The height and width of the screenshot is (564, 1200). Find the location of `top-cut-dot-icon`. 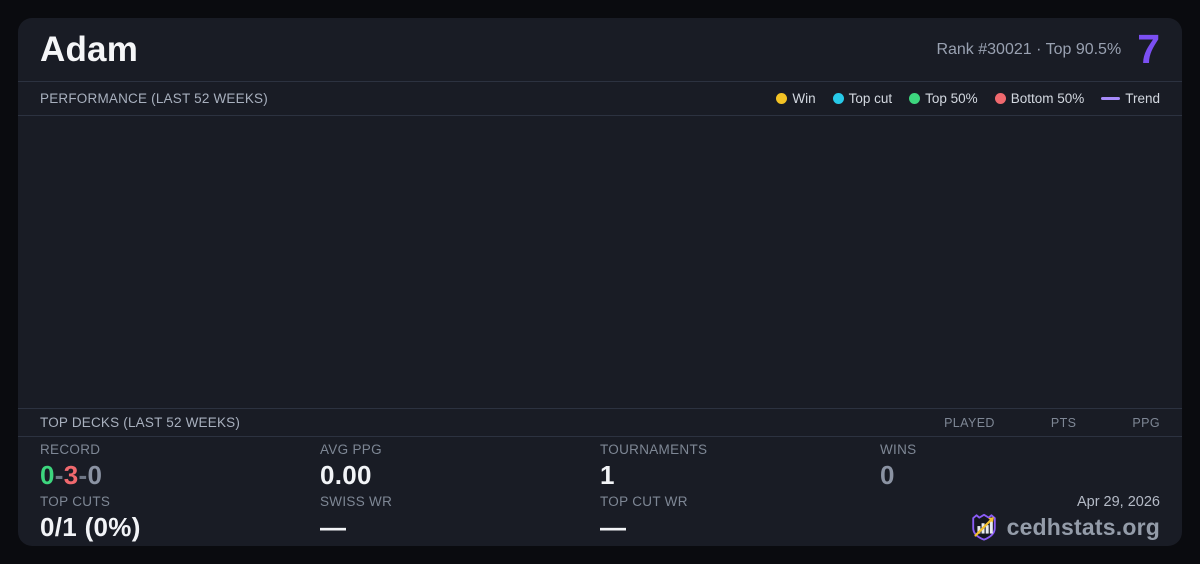

top-cut-dot-icon is located at coordinates (838, 98).